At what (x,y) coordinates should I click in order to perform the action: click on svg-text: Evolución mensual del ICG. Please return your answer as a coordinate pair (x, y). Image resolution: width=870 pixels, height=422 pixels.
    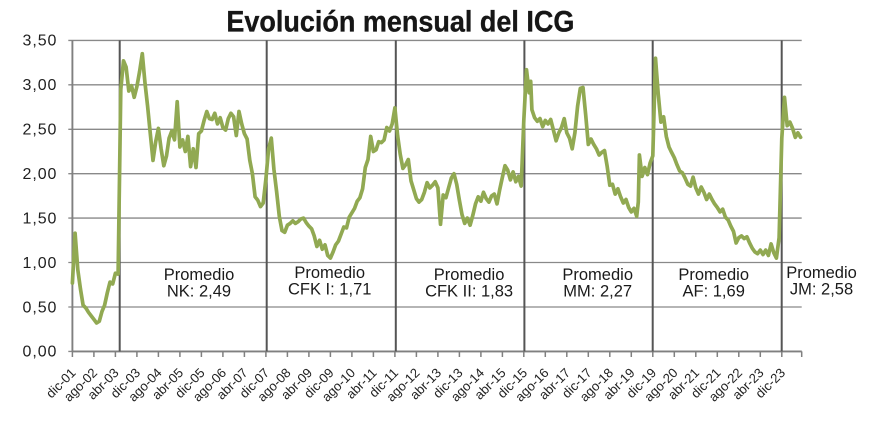
    Looking at the image, I should click on (400, 21).